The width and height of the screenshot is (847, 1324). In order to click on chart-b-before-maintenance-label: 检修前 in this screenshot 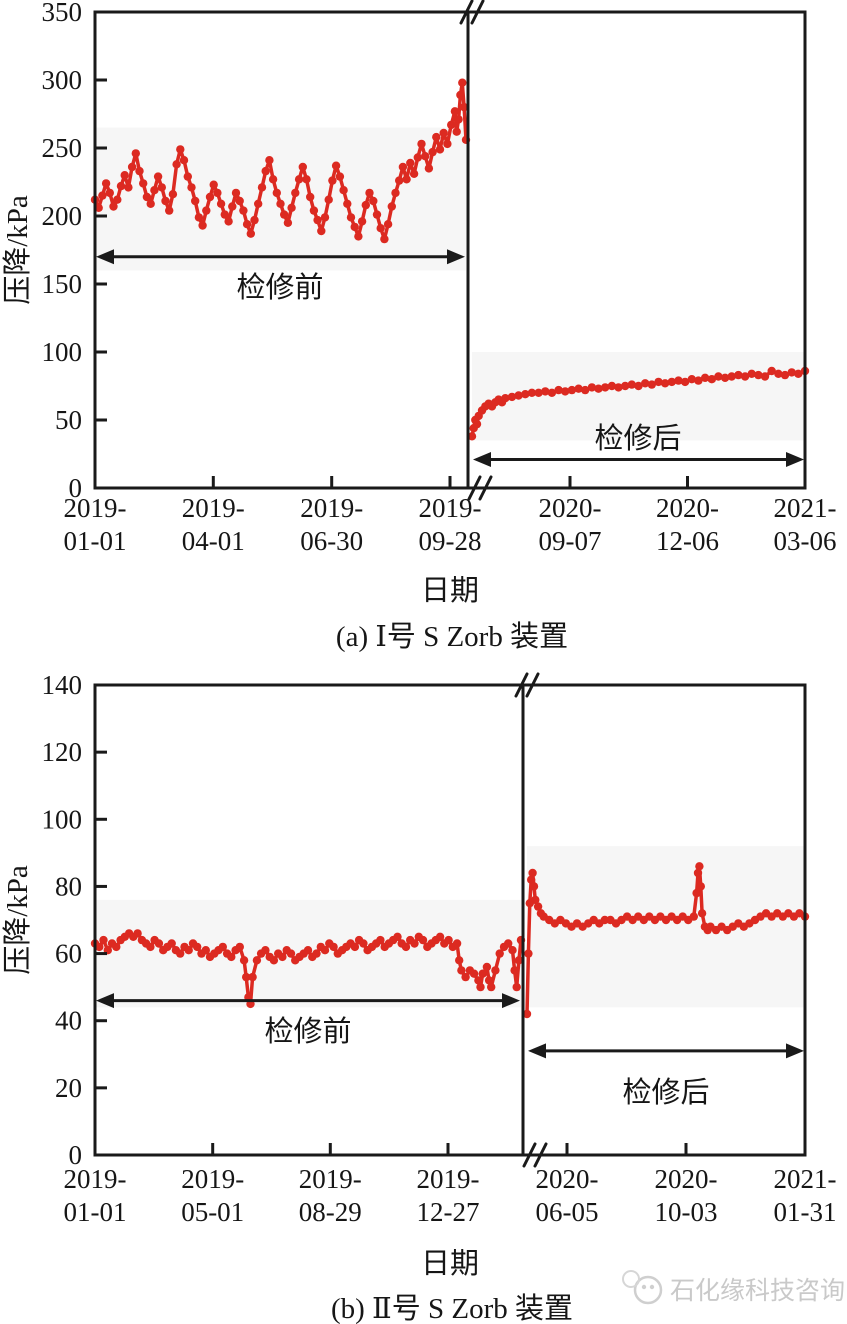, I will do `click(307, 1031)`.